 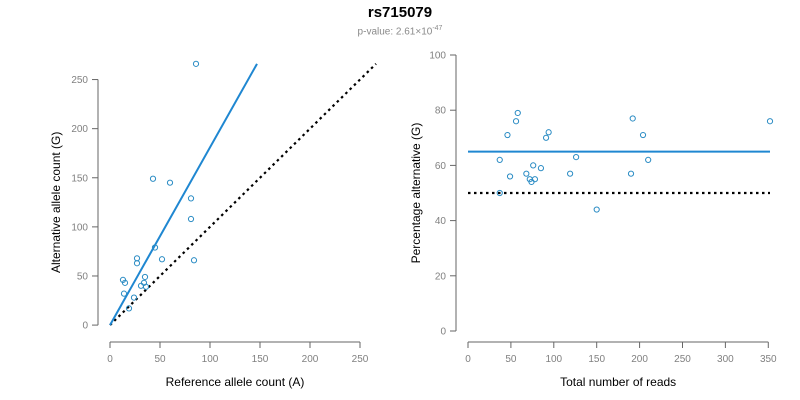 I want to click on chart-subtitle: p-value: 2.61×10-47, so click(x=400, y=31).